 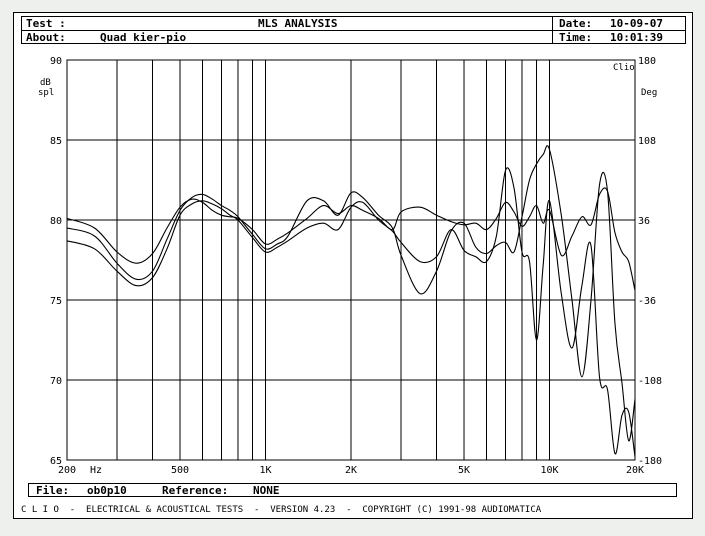 What do you see at coordinates (650, 381) in the screenshot?
I see `y2-tick-label: -108` at bounding box center [650, 381].